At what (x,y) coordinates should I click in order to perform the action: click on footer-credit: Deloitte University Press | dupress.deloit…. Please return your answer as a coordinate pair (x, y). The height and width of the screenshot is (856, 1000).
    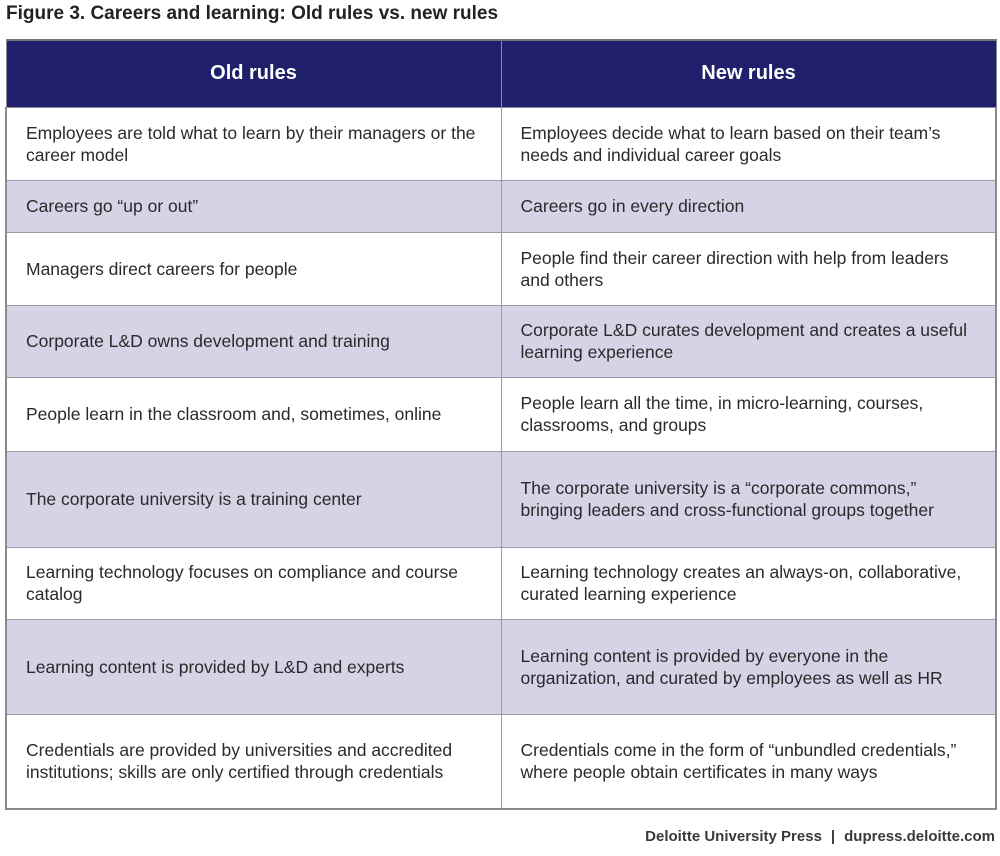
    Looking at the image, I should click on (820, 836).